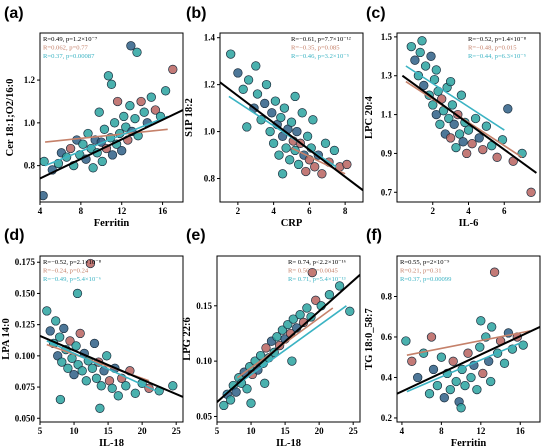 The image size is (550, 446). Describe the element at coordinates (66, 48) in the screenshot. I see `stat-annotation: R=0.062, p=0.77` at that location.